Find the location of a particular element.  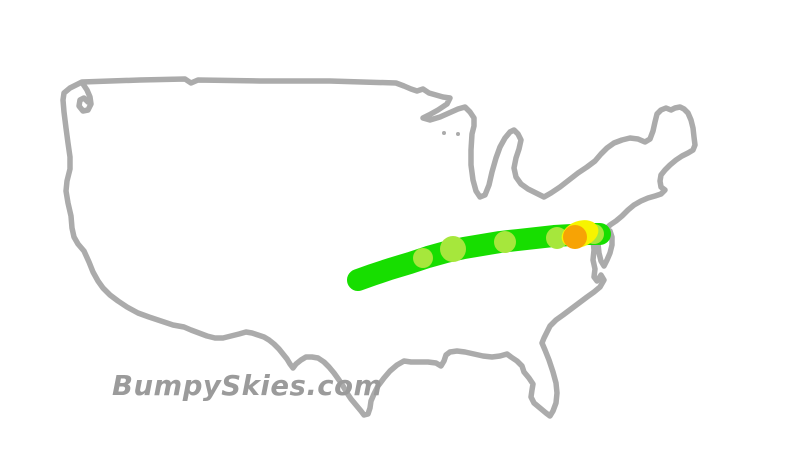

watermark-text: BumpySkies.com is located at coordinates (247, 386).